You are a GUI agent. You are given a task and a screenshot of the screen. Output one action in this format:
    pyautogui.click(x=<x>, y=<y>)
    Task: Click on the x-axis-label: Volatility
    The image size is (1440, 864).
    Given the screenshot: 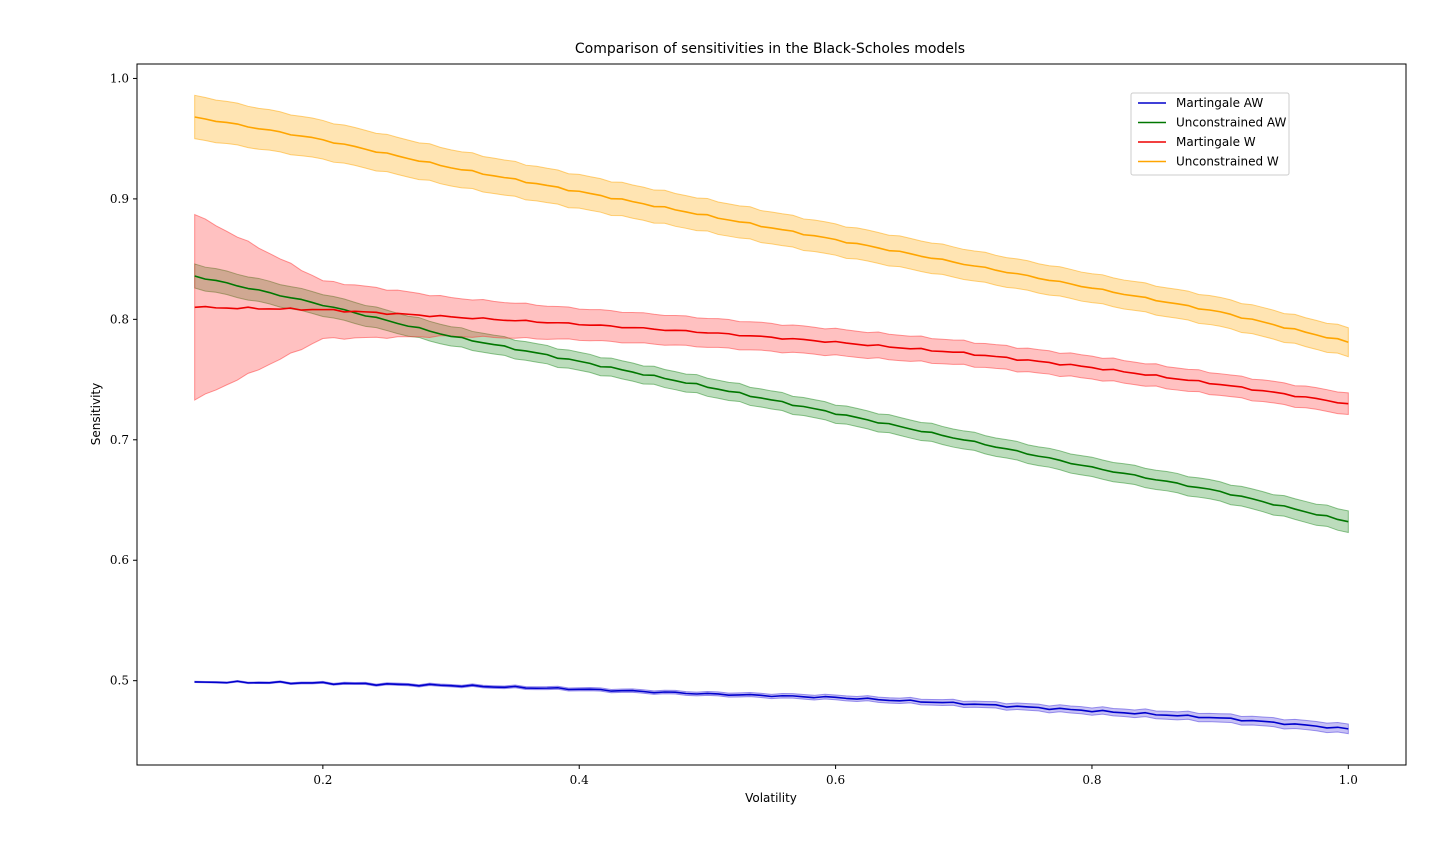 What is the action you would take?
    pyautogui.click(x=771, y=798)
    